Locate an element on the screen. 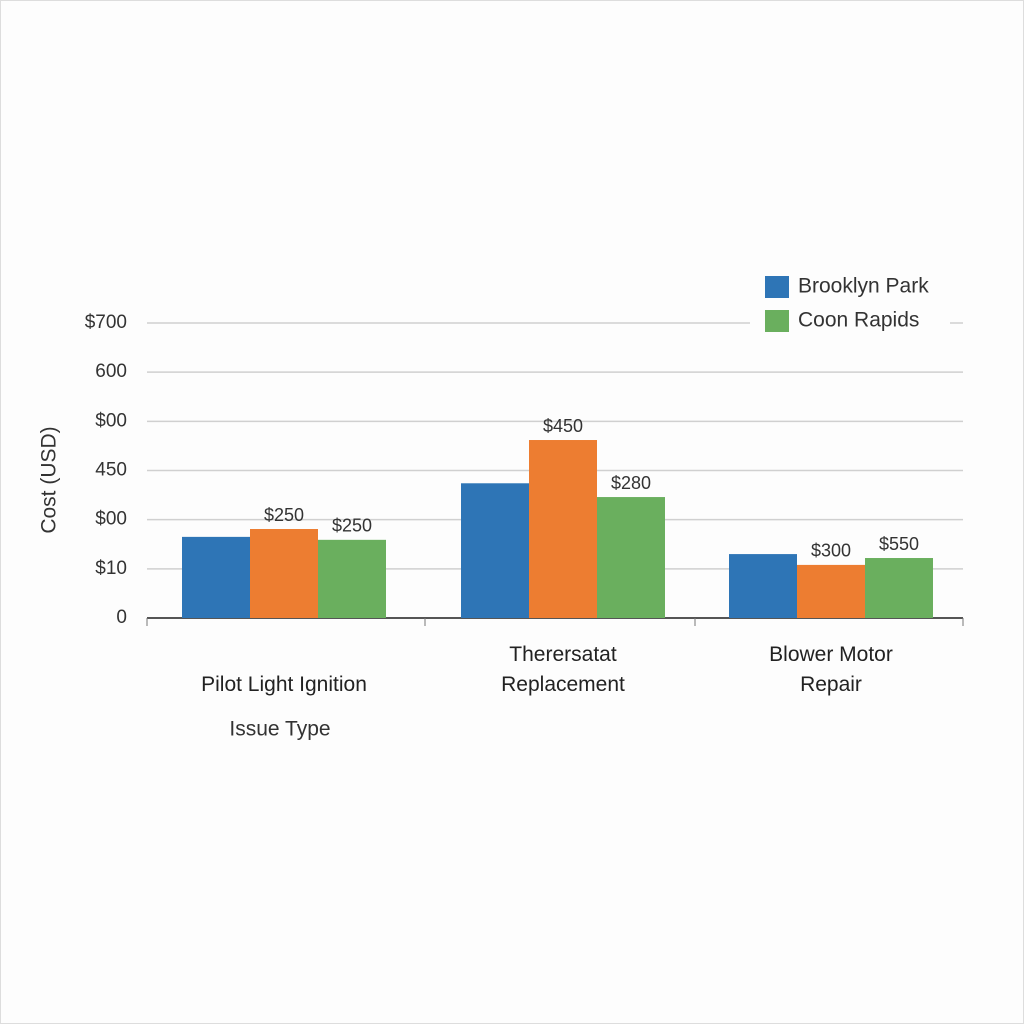 This screenshot has height=1024, width=1024. legend-label: Coon Rapids is located at coordinates (858, 320).